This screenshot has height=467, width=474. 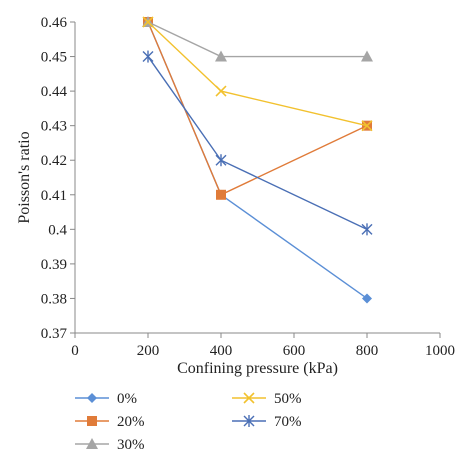 I want to click on y-tick-label: 0.42, so click(x=54, y=161).